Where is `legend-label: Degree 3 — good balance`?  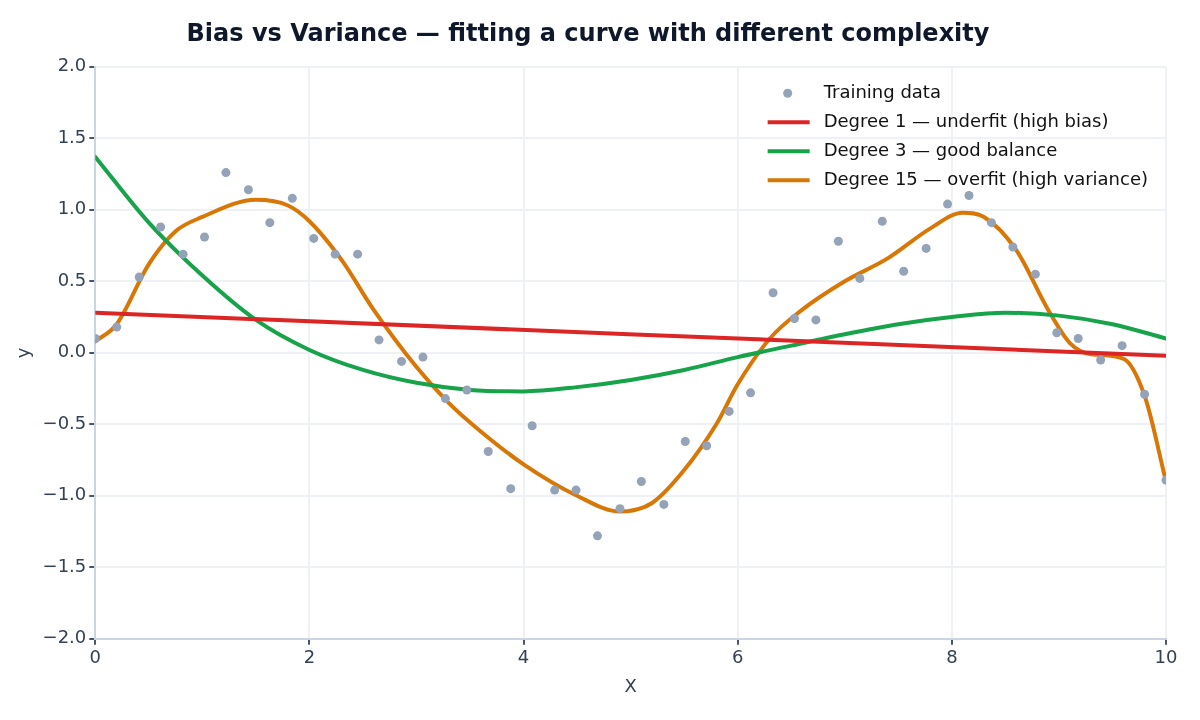 legend-label: Degree 3 — good balance is located at coordinates (940, 149).